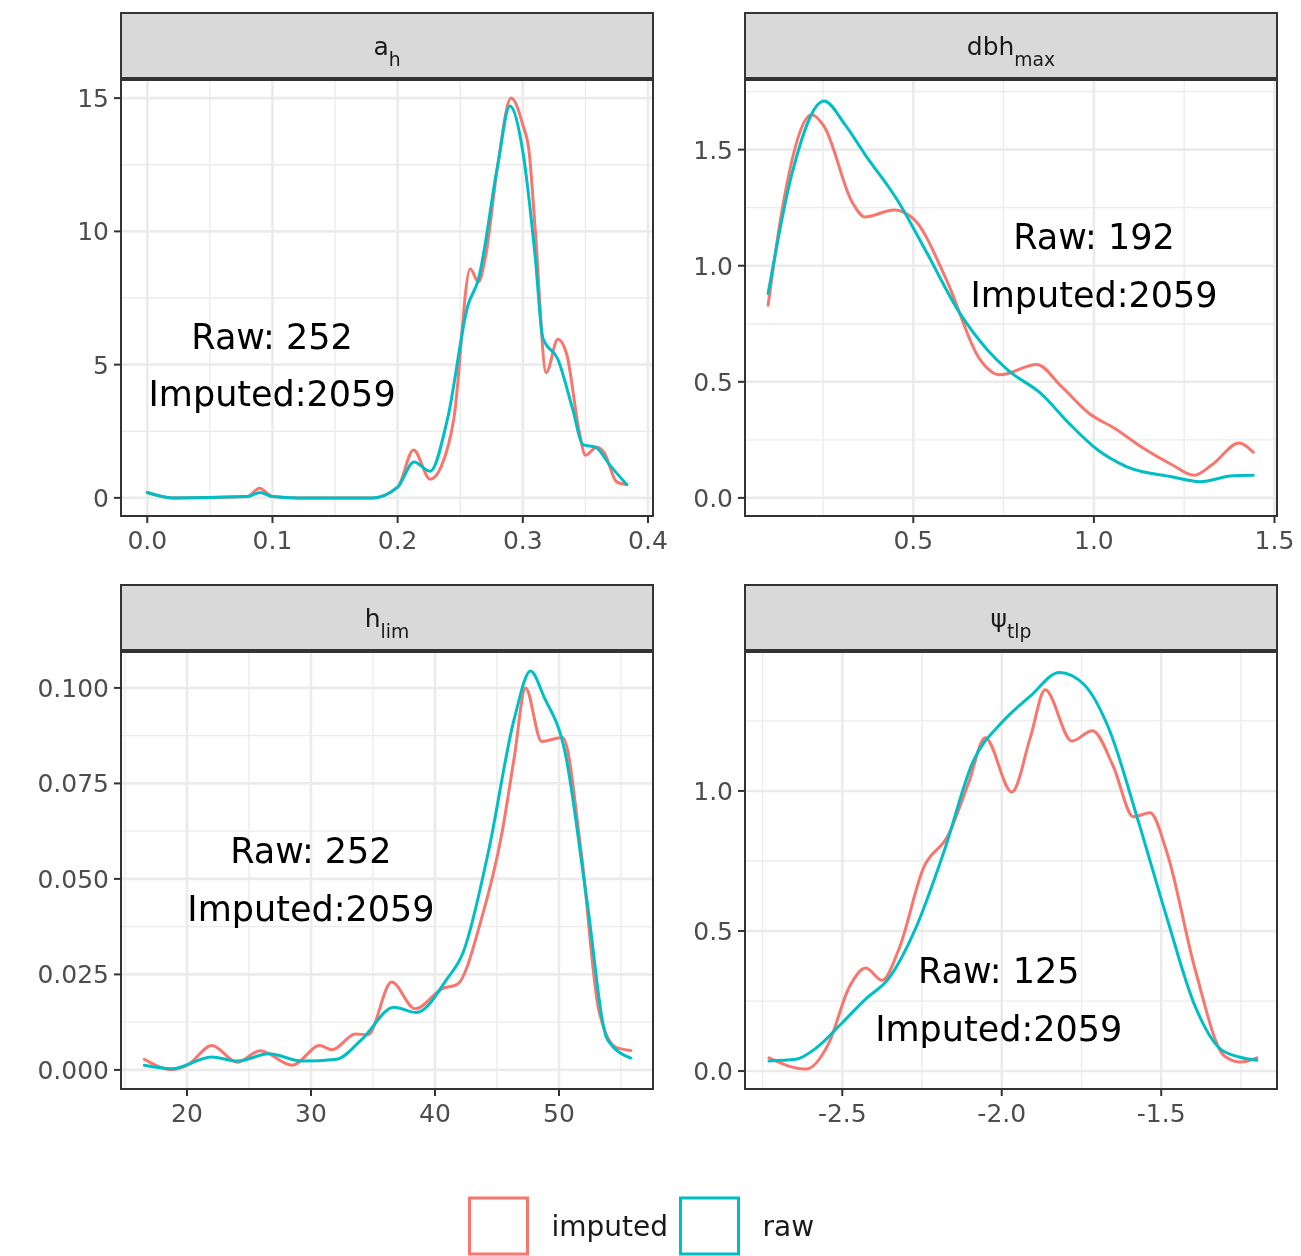 This screenshot has height=1256, width=1301. What do you see at coordinates (93, 232) in the screenshot?
I see `y-tick-label: 10` at bounding box center [93, 232].